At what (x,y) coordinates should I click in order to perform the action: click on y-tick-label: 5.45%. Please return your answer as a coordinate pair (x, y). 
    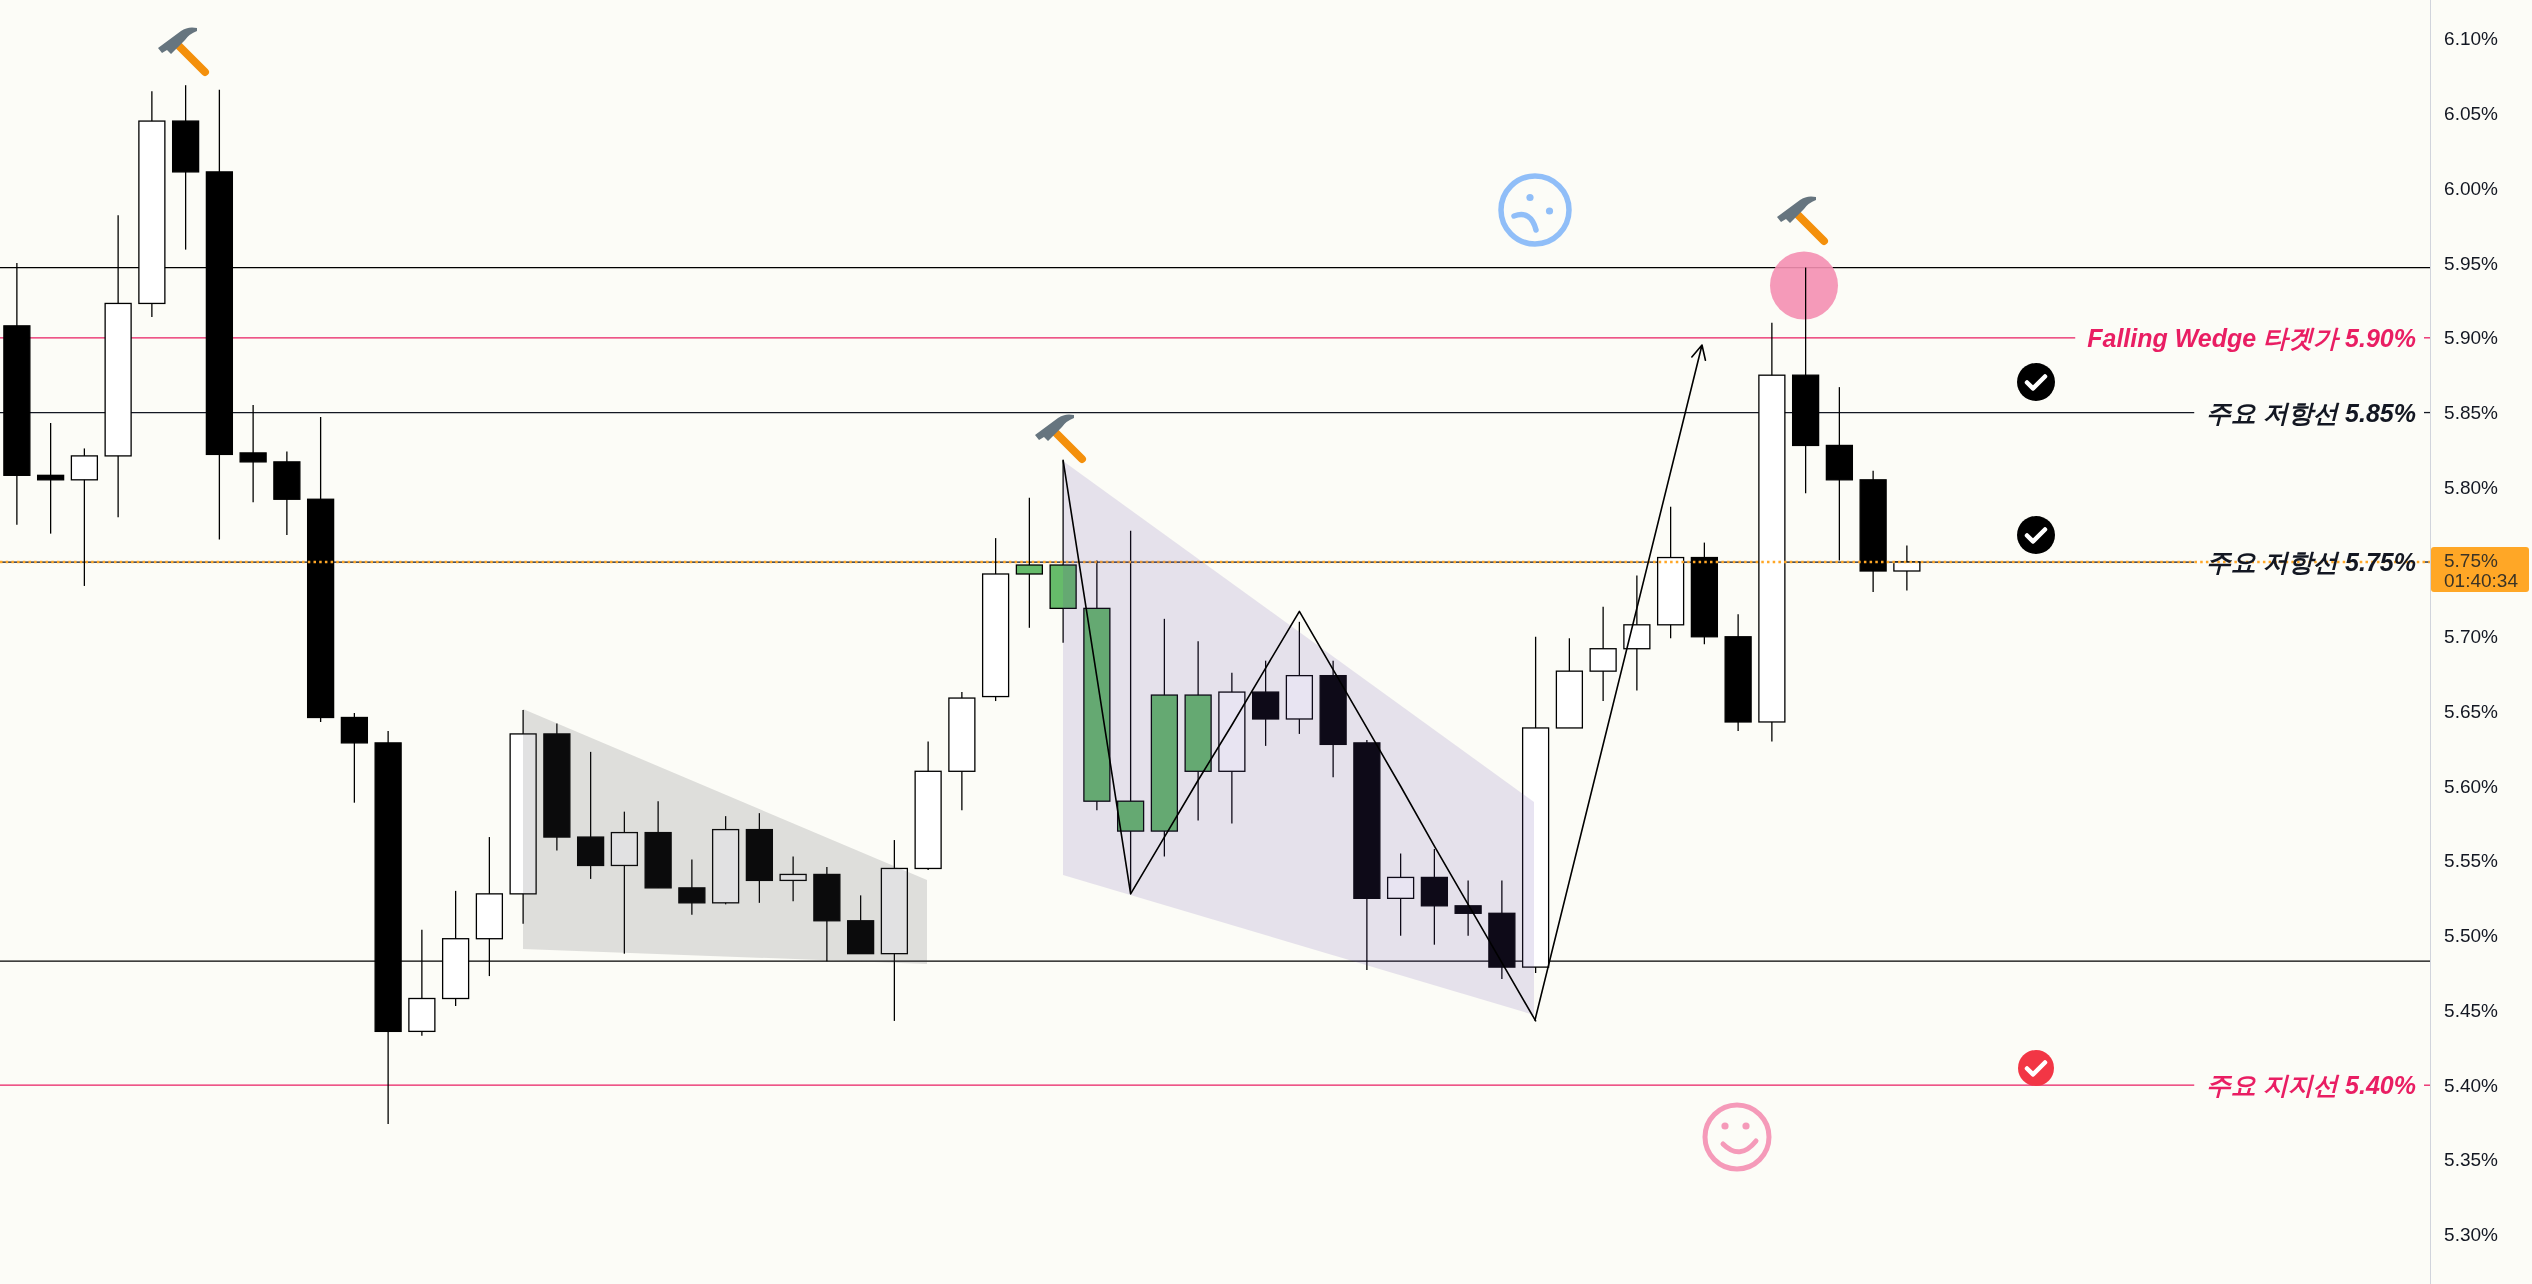
    Looking at the image, I should click on (2471, 1010).